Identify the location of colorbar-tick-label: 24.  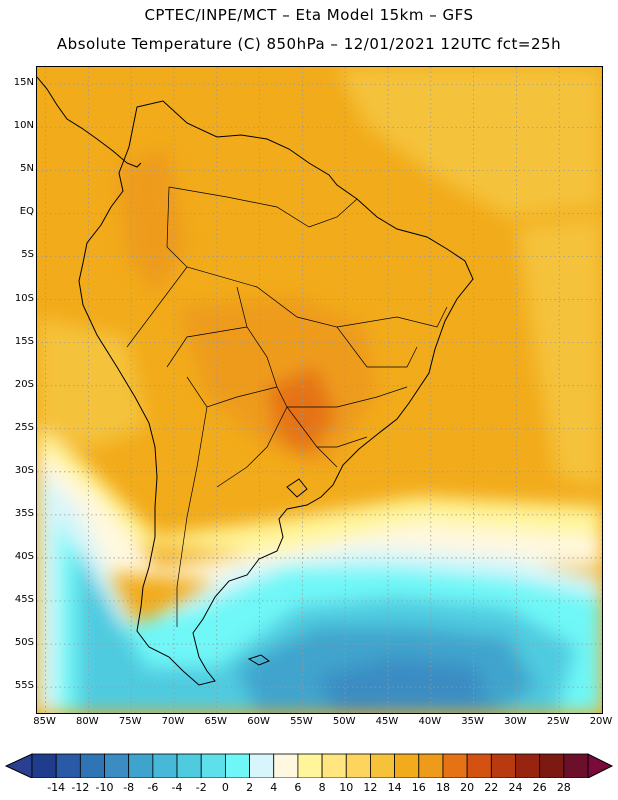
(515, 787).